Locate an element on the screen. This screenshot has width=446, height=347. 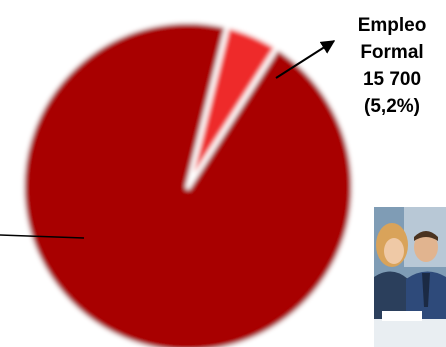
slice-label-empleo-formal: Empleo Formal 15 700 (5,2%) is located at coordinates (392, 66).